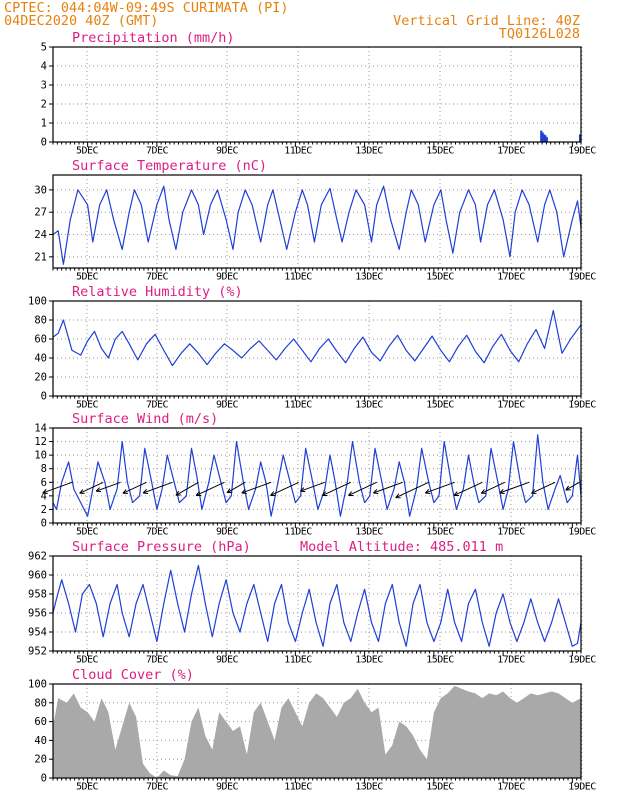  Describe the element at coordinates (539, 34) in the screenshot. I see `header-code: TQ0126L028` at that location.